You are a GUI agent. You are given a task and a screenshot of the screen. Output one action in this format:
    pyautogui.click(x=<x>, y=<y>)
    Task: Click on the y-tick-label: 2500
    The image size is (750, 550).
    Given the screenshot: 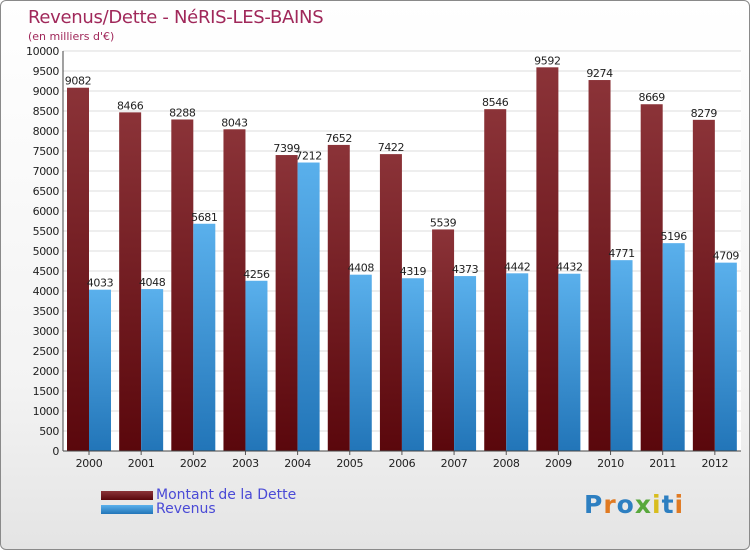 What is the action you would take?
    pyautogui.click(x=46, y=351)
    